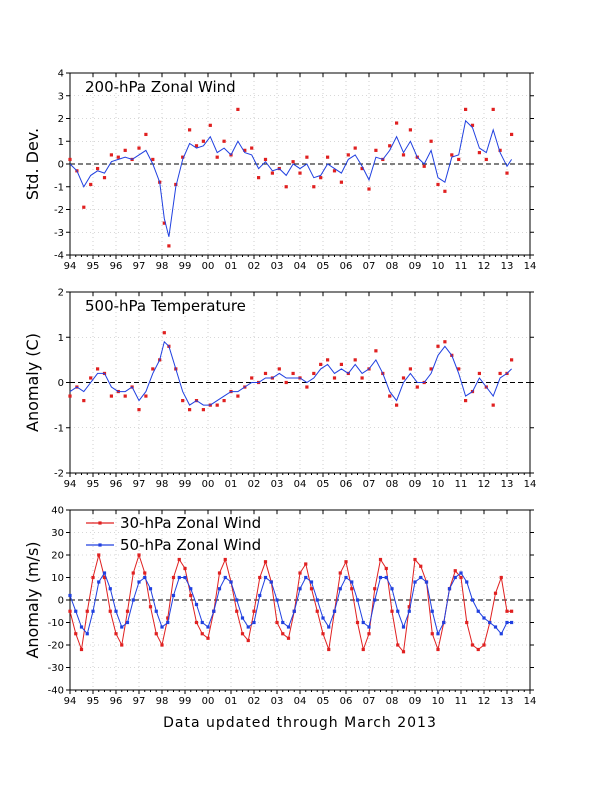 Image resolution: width=600 pixels, height=800 pixels. I want to click on x-tick-label: 08, so click(392, 484).